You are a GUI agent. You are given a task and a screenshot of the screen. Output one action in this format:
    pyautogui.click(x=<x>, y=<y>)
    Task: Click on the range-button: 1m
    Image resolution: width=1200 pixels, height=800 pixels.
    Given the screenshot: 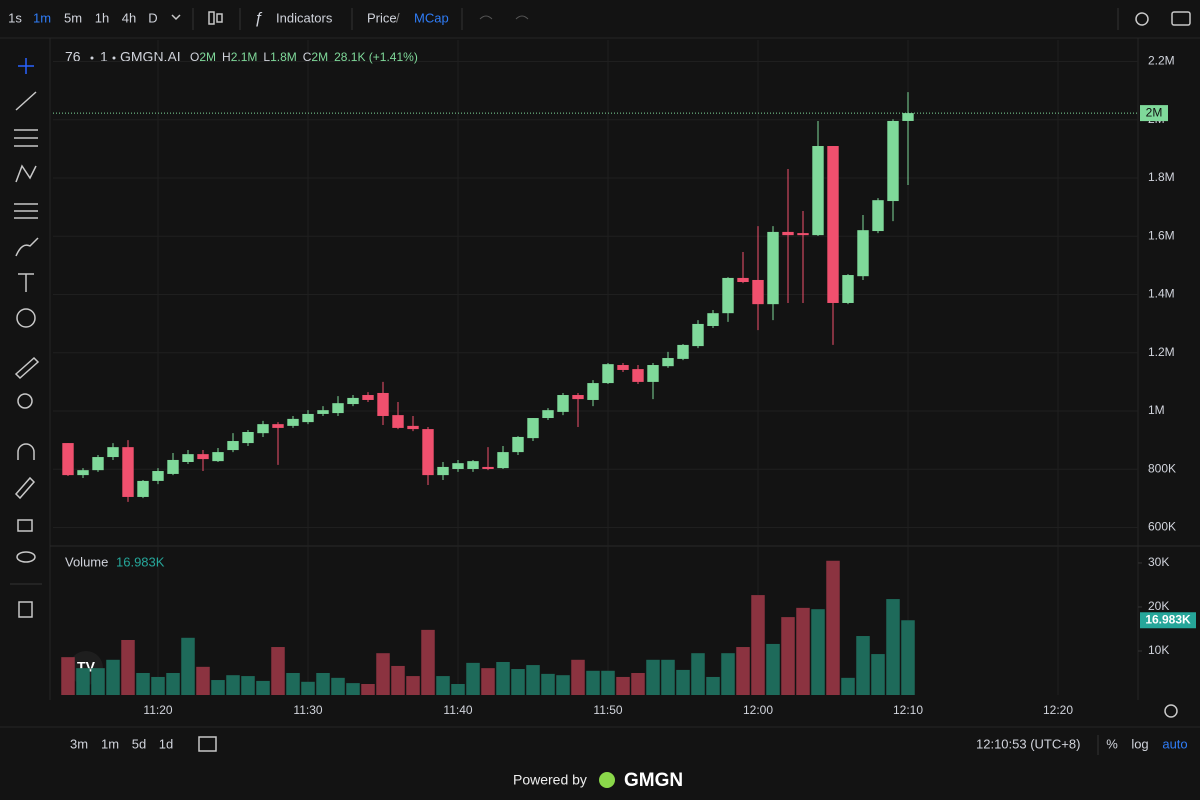 What is the action you would take?
    pyautogui.click(x=110, y=743)
    